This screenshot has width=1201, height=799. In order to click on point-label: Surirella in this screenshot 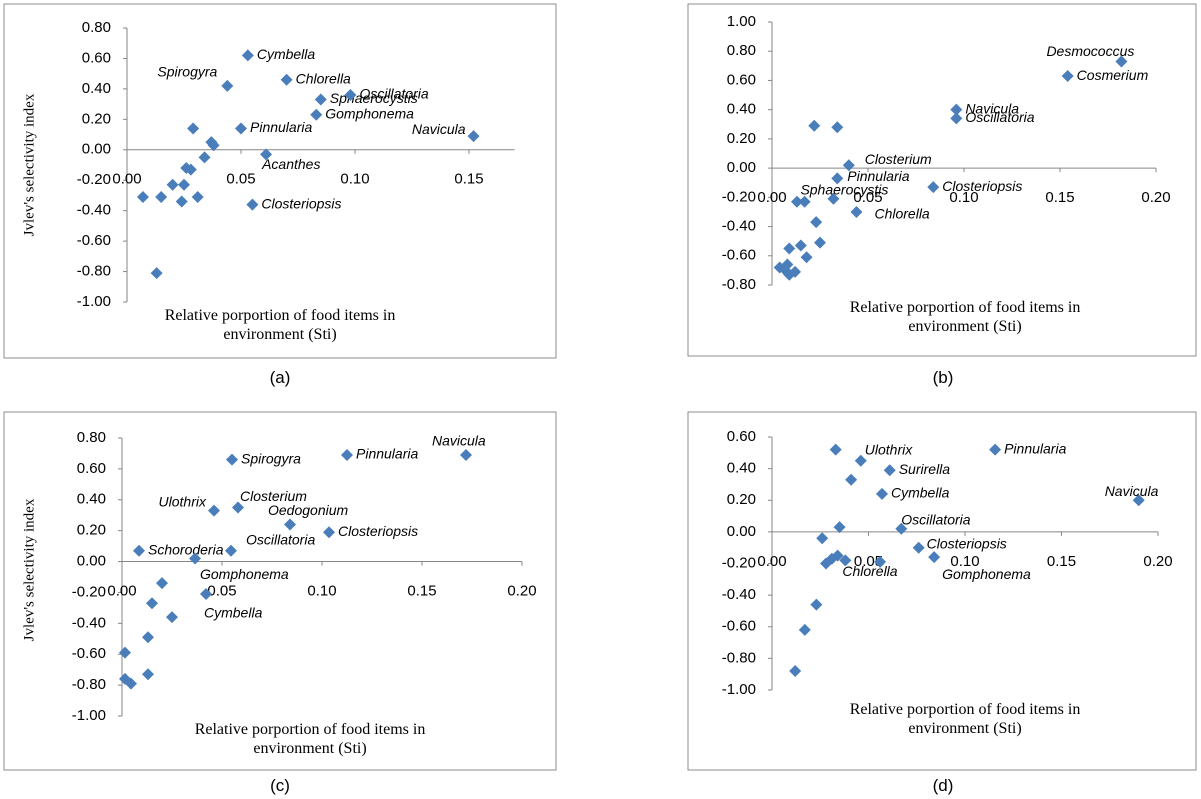, I will do `click(925, 469)`.